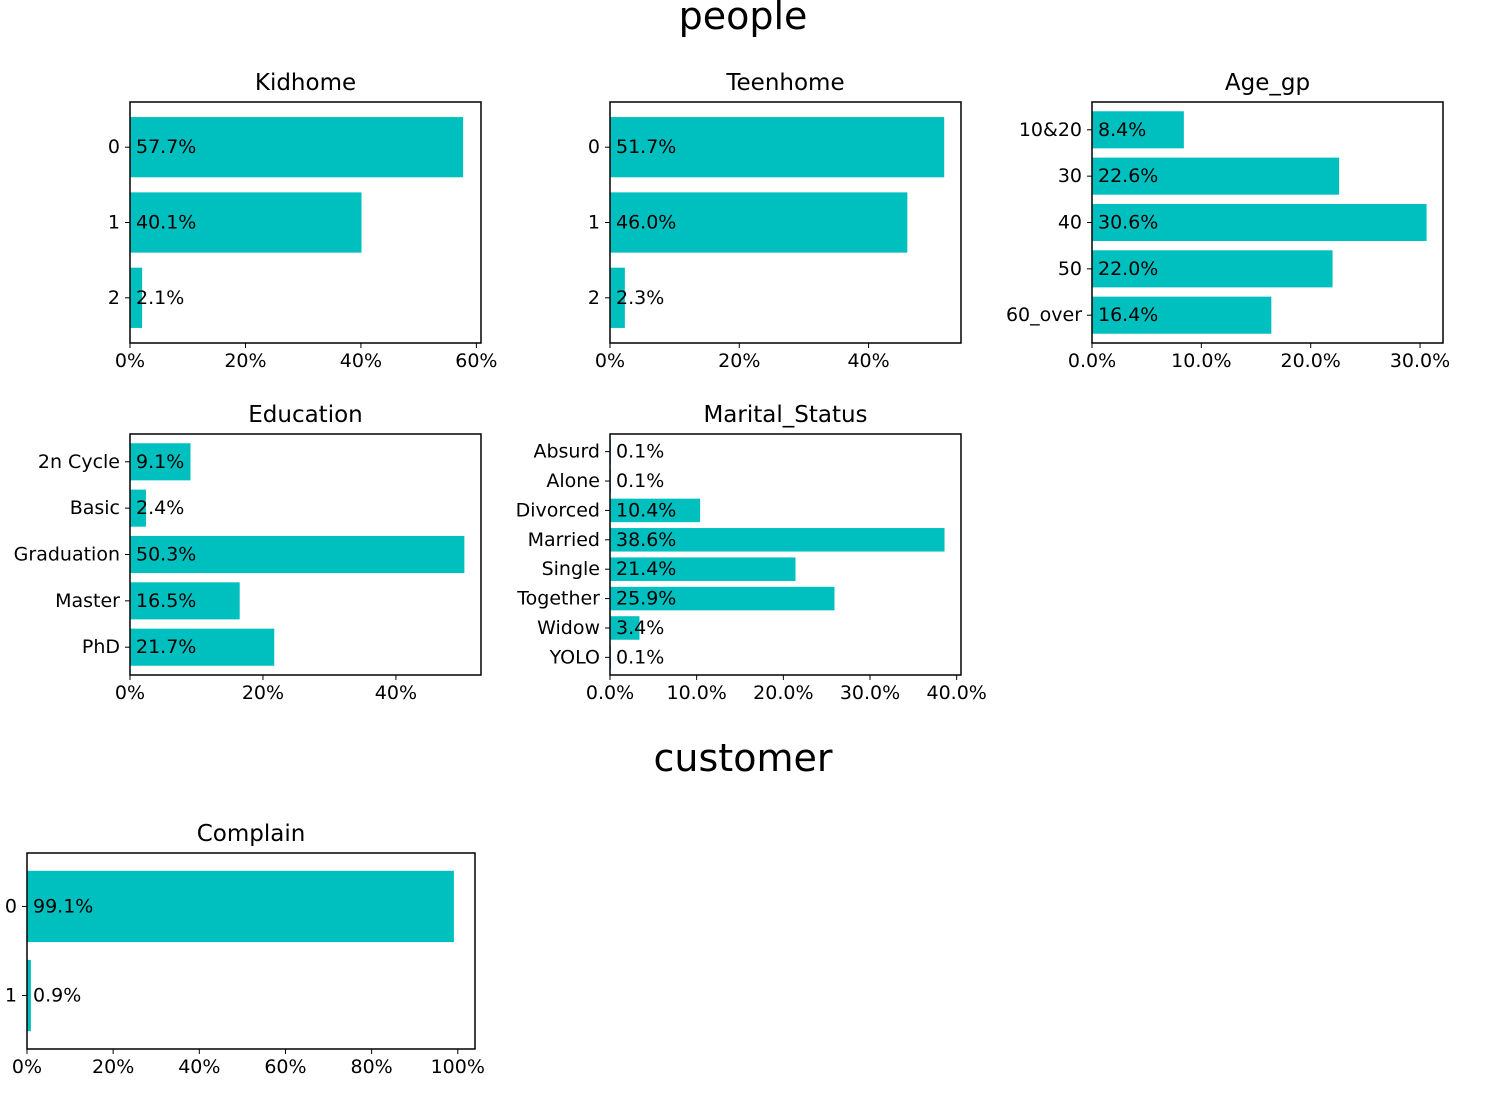 This screenshot has height=1102, width=1486. What do you see at coordinates (1070, 176) in the screenshot?
I see `y-tick-label: 30` at bounding box center [1070, 176].